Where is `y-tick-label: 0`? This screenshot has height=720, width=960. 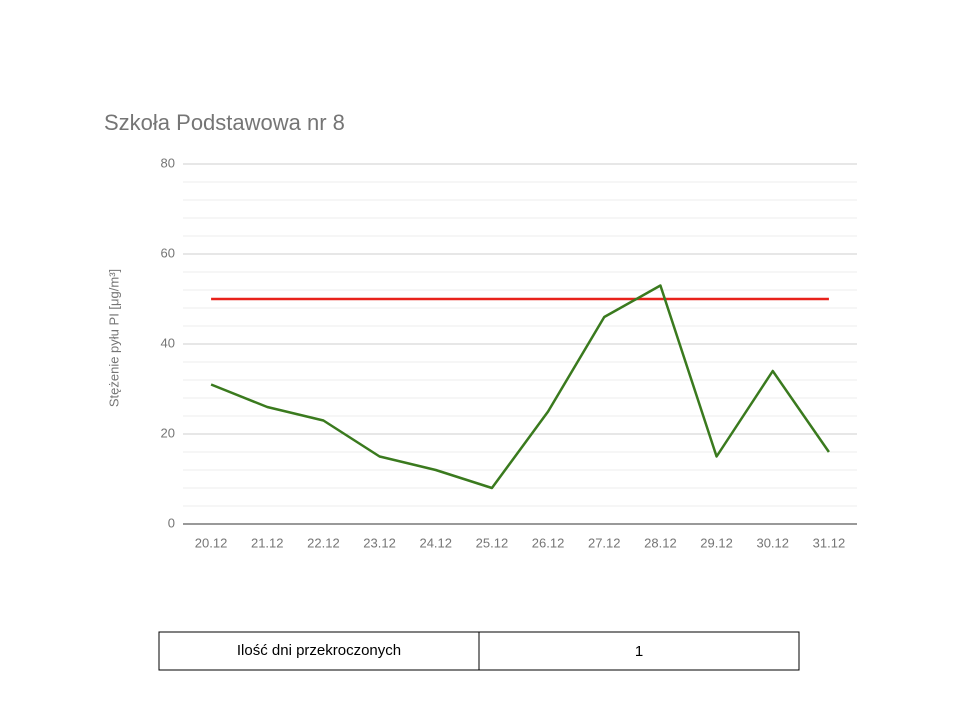 y-tick-label: 0 is located at coordinates (171, 522).